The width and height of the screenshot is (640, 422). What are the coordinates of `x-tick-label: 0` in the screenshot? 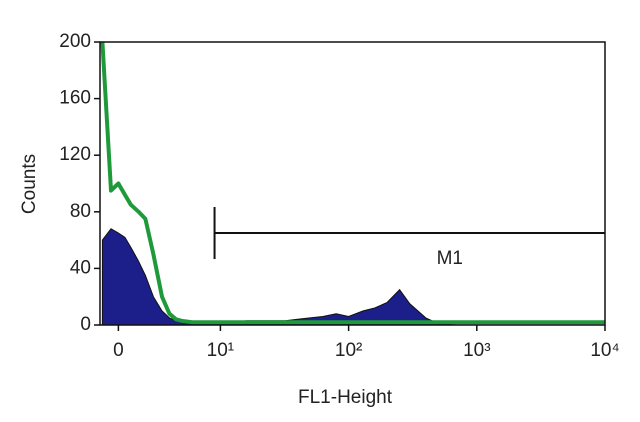 It's located at (118, 350).